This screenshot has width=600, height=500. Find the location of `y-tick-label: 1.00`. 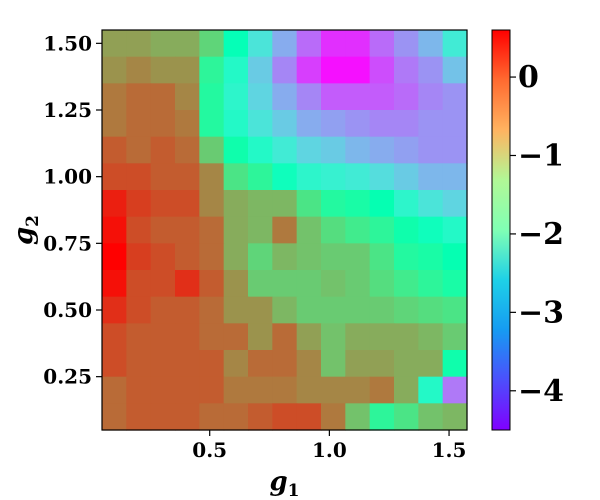

y-tick-label: 1.00 is located at coordinates (67, 177).